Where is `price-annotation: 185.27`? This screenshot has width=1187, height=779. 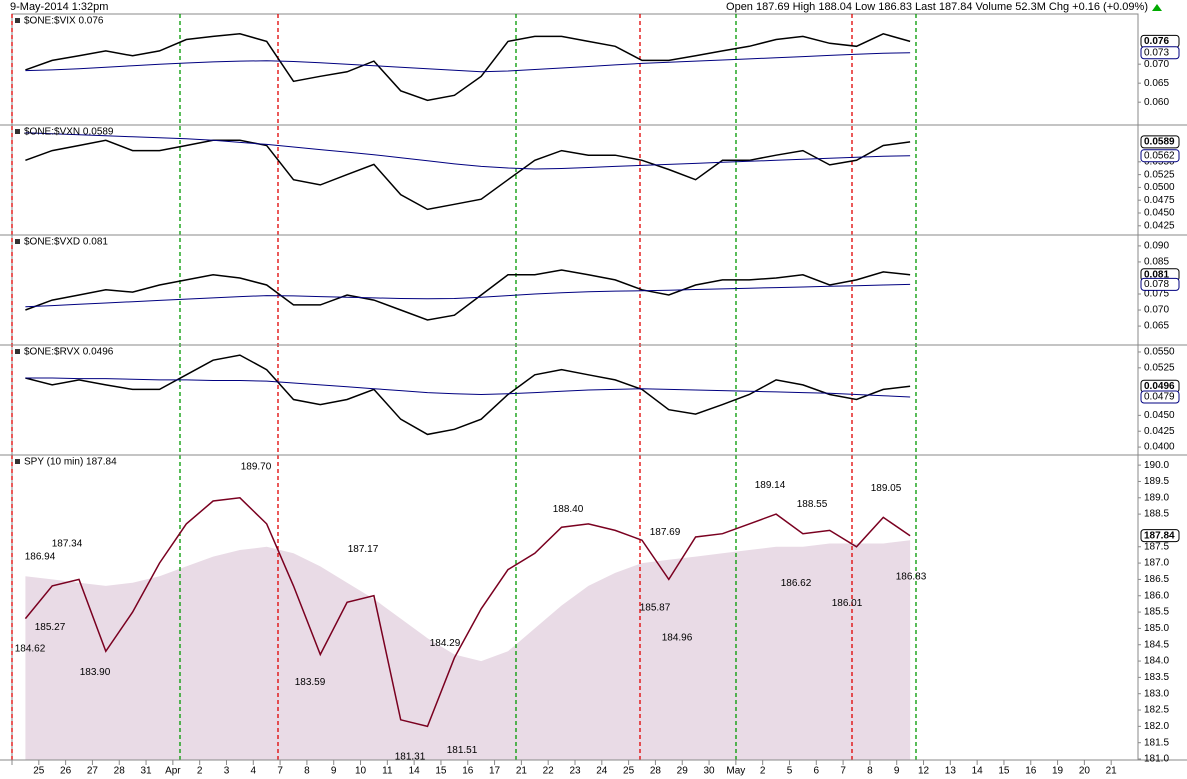 price-annotation: 185.27 is located at coordinates (50, 627).